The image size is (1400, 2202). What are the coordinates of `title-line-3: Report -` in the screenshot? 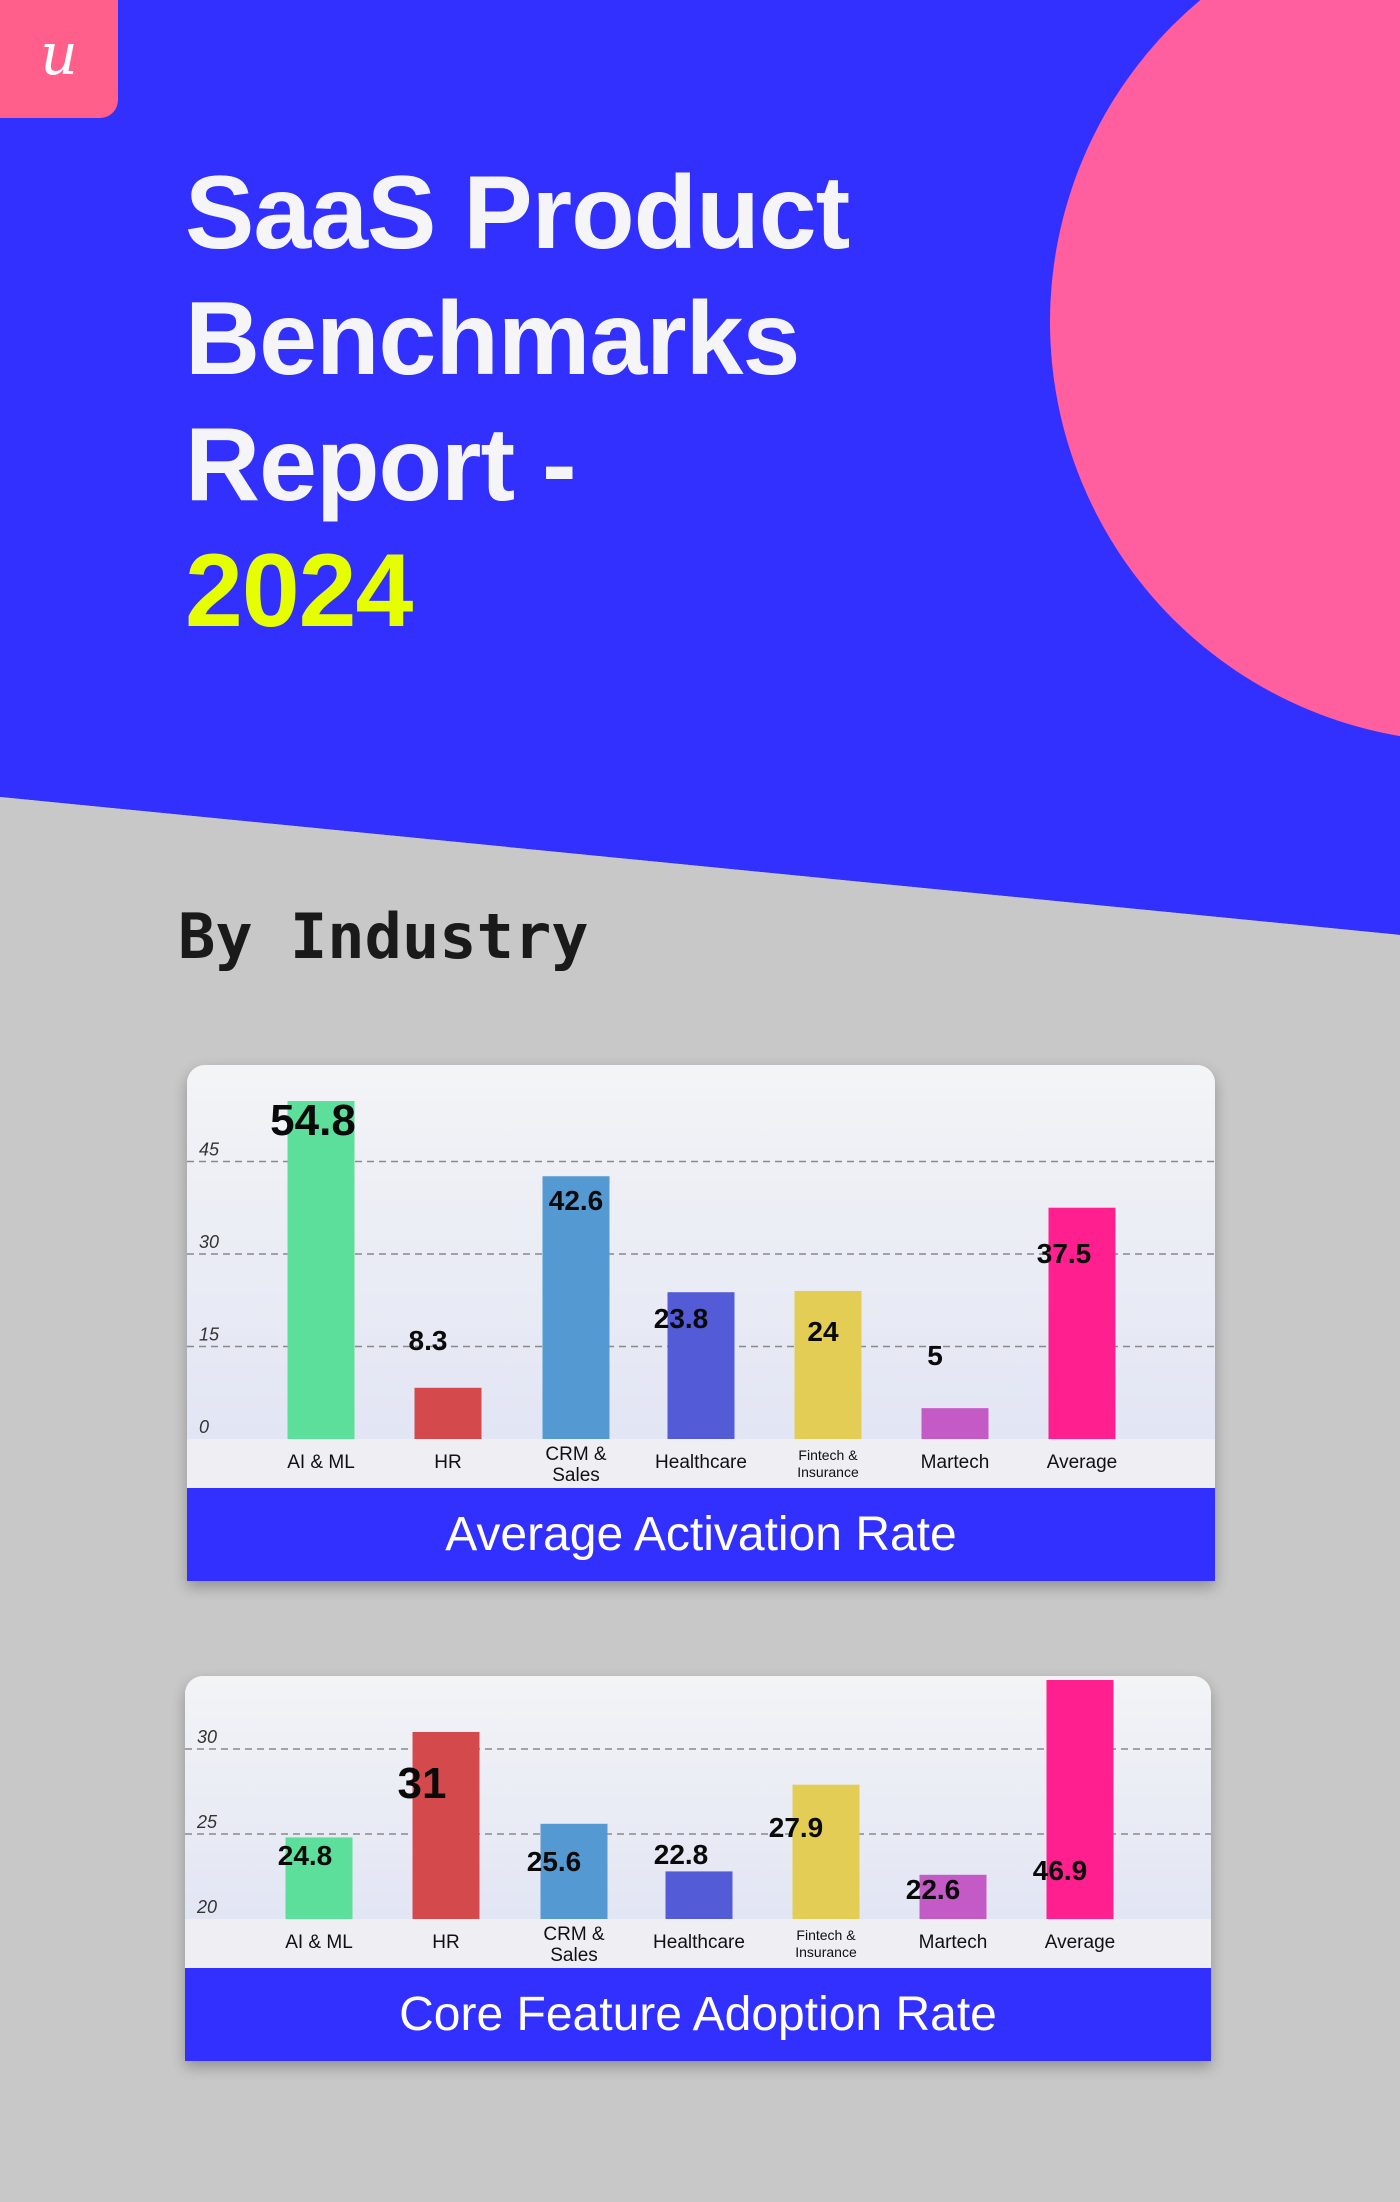 It's located at (381, 465).